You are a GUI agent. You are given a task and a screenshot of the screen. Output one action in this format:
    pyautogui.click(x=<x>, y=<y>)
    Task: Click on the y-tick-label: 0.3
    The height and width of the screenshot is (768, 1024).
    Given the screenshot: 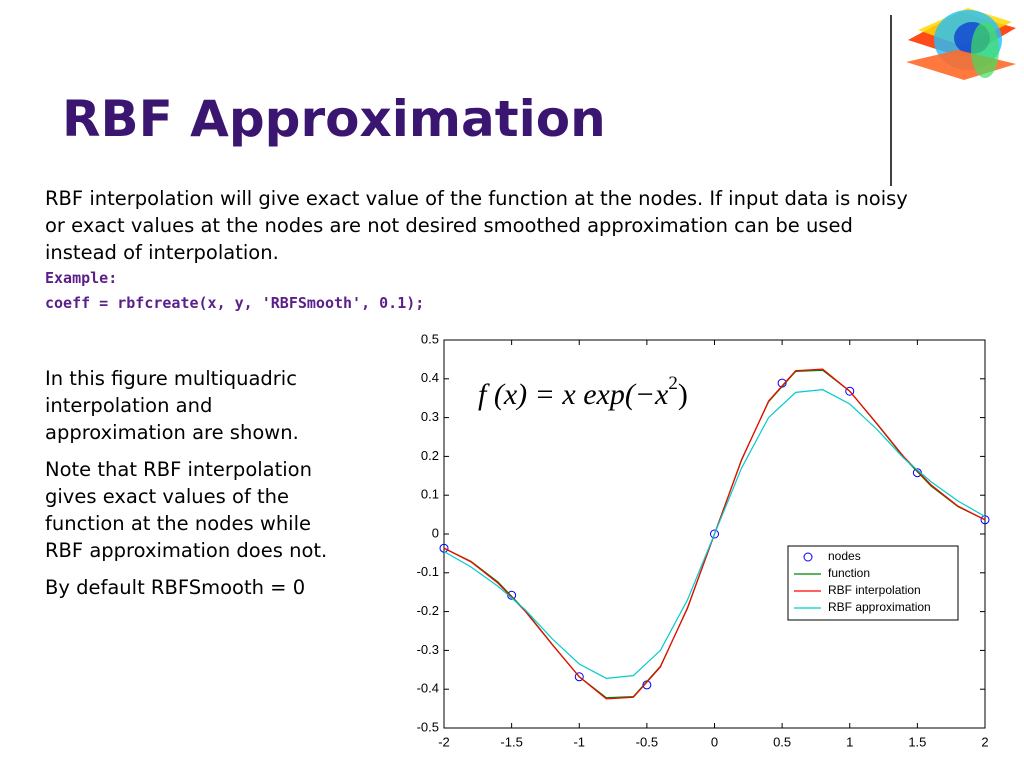 What is the action you would take?
    pyautogui.click(x=430, y=416)
    